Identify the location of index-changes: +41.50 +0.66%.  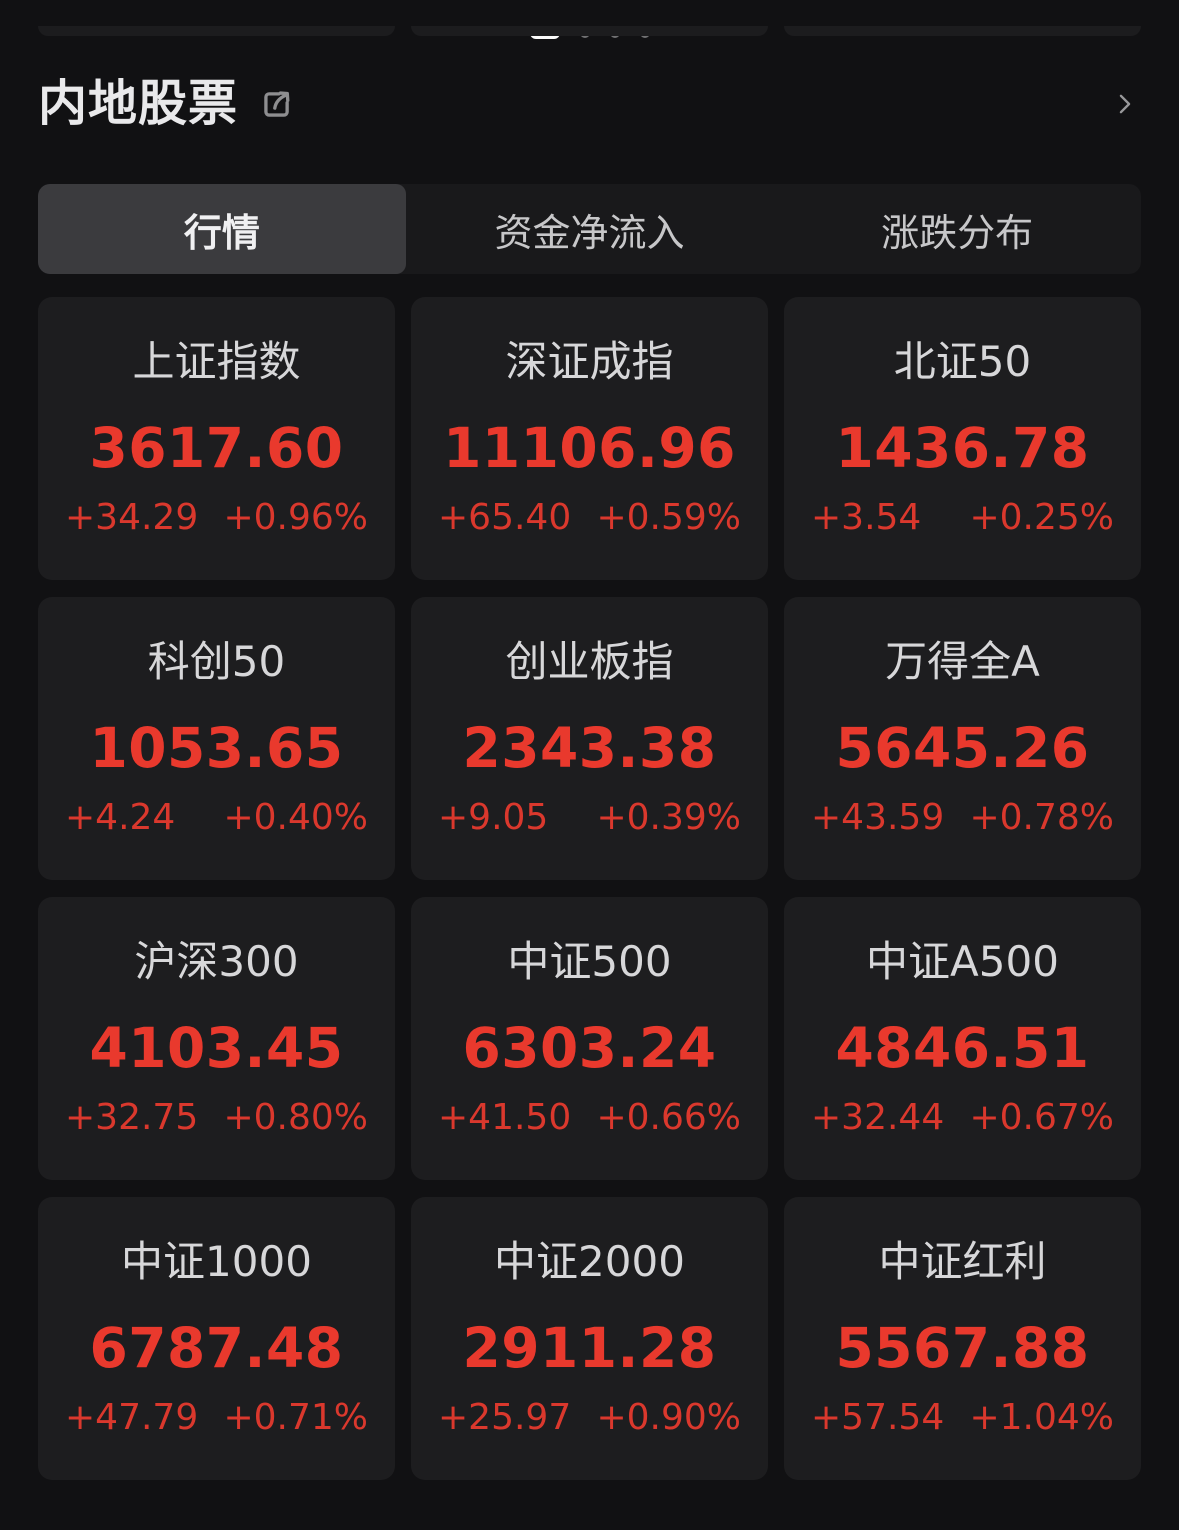
(589, 1118).